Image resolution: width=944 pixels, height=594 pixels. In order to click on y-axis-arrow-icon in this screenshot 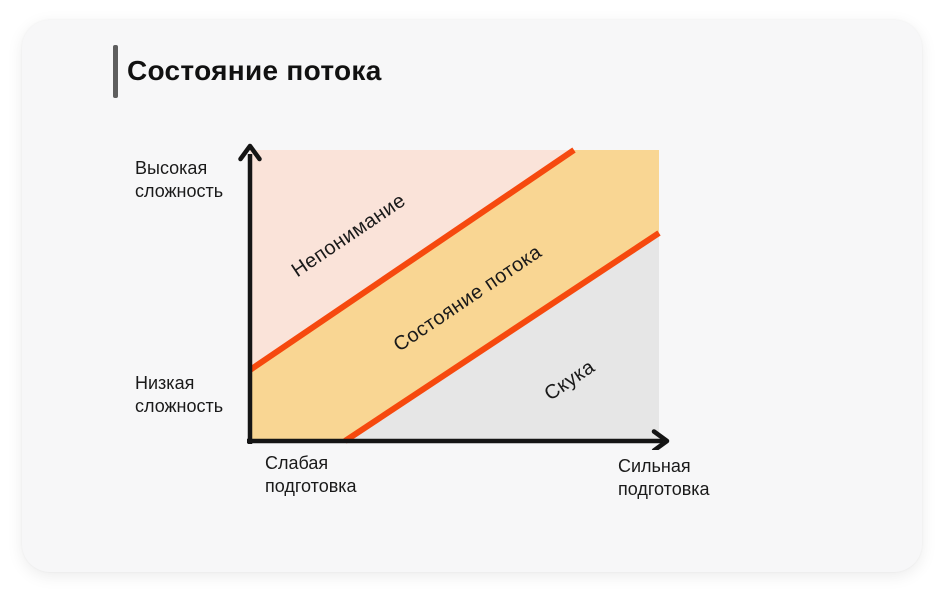, I will do `click(250, 152)`.